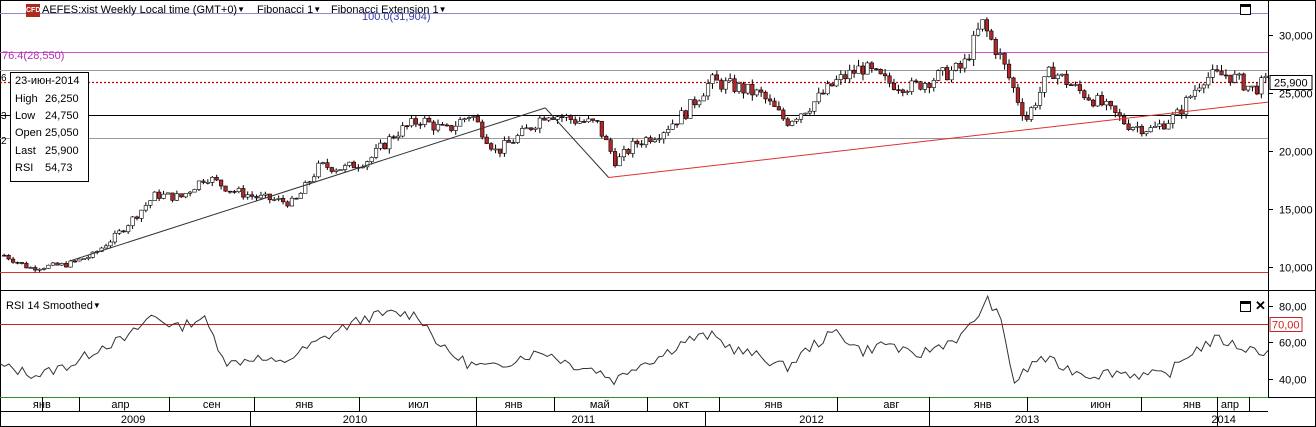 The height and width of the screenshot is (427, 1316). What do you see at coordinates (1230, 405) in the screenshot?
I see `month-label: апр` at bounding box center [1230, 405].